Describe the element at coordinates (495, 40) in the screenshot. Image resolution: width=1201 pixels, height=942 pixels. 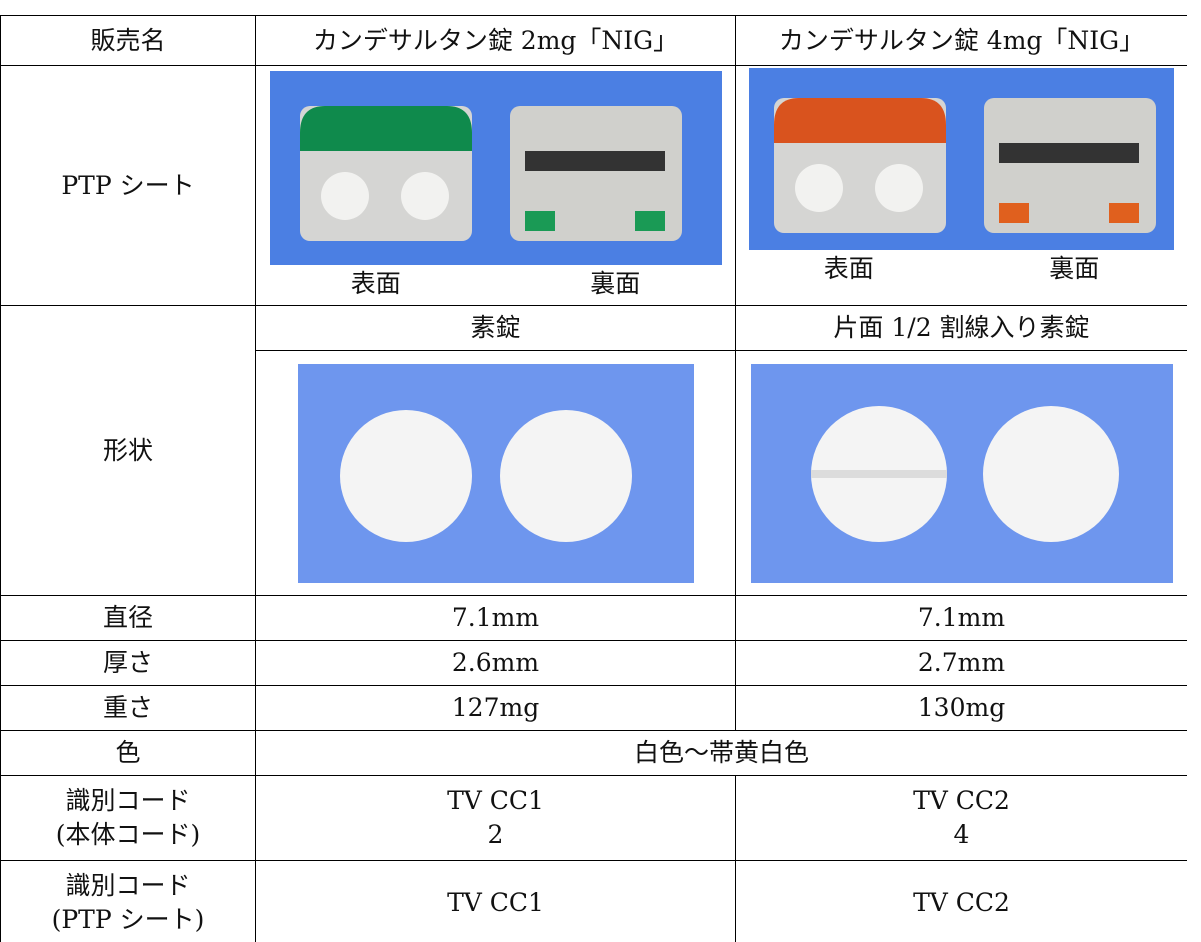
I see `header-cell: カンデサルタン錠 2mg「NIG」` at that location.